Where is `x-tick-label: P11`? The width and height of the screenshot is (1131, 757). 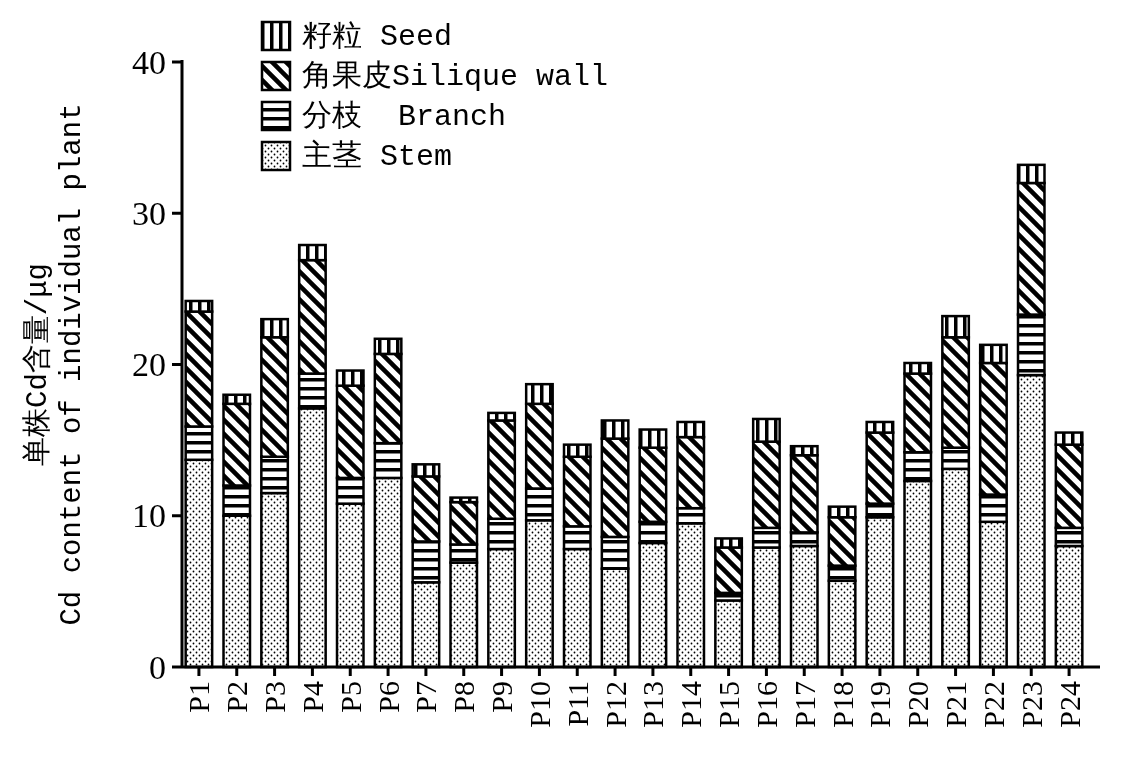
x-tick-label: P11 is located at coordinates (577, 704).